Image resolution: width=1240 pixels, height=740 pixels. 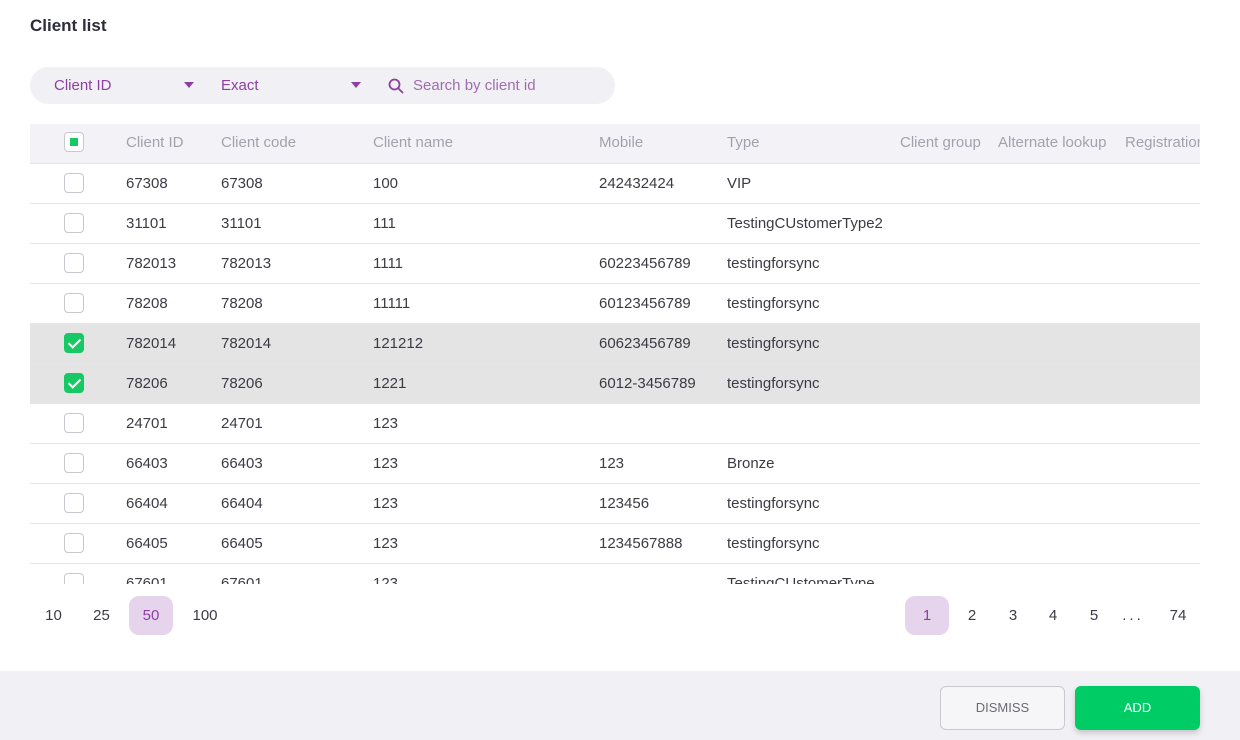 I want to click on cell-type: TestingCUstomerType2, so click(x=805, y=223).